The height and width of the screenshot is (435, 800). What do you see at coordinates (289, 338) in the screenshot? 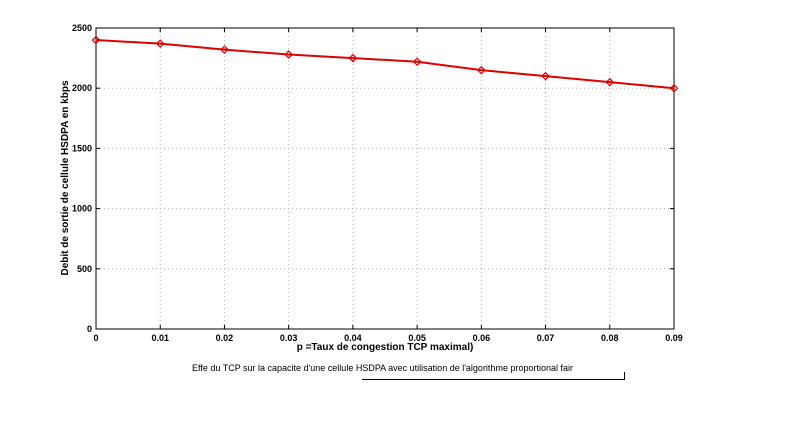
I see `x-tick-label: 0.03` at bounding box center [289, 338].